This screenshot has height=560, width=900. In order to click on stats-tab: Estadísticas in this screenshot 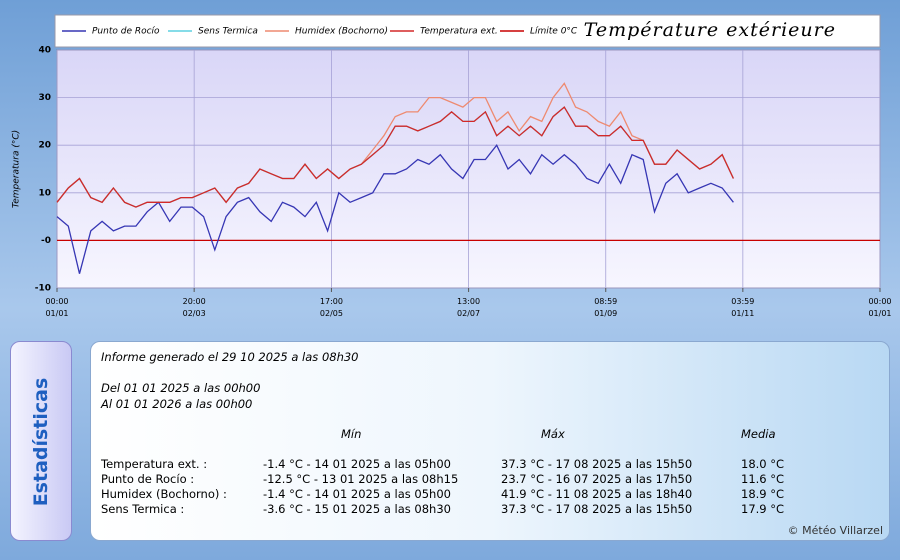, I will do `click(41, 441)`.